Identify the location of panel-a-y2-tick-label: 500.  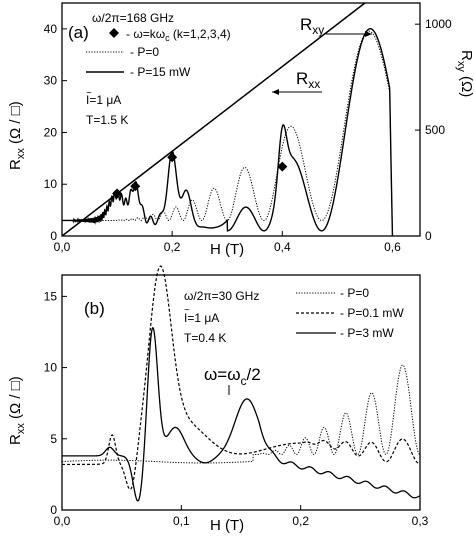
(435, 130).